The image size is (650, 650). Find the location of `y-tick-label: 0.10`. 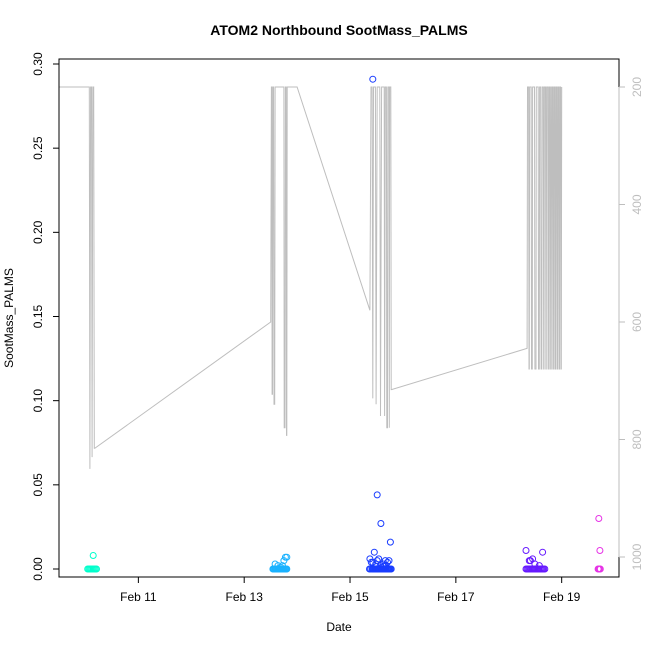

y-tick-label: 0.10 is located at coordinates (38, 401).